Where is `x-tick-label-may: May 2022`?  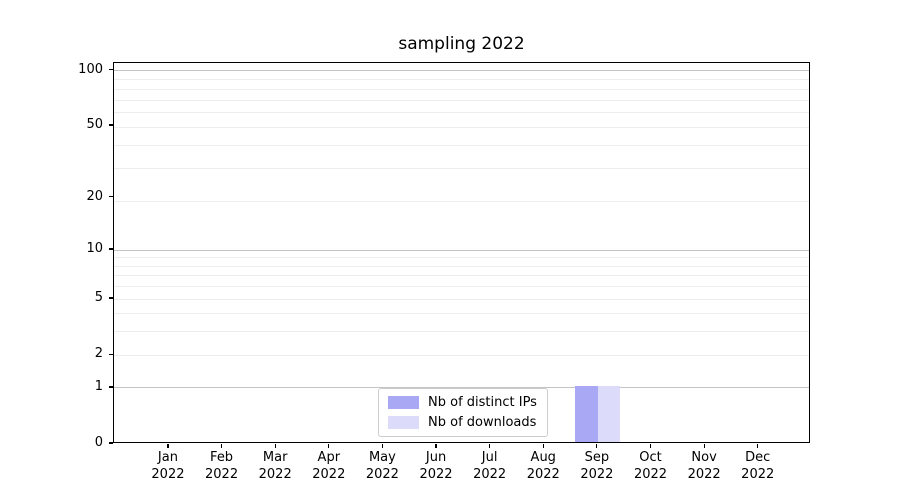
x-tick-label-may: May 2022 is located at coordinates (382, 466).